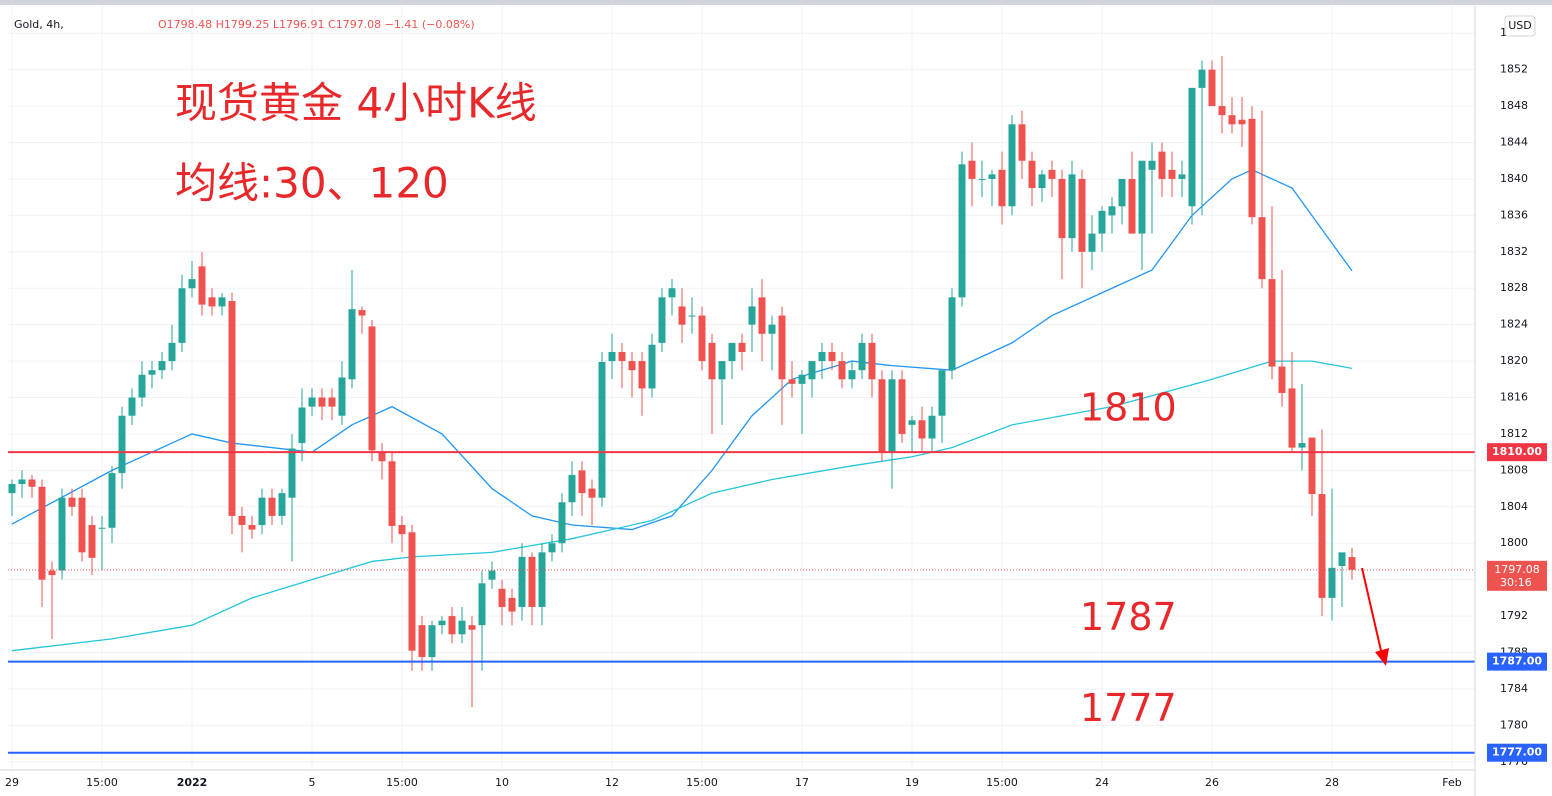 The image size is (1552, 796). I want to click on last-price-label: 1797.08, so click(1517, 569).